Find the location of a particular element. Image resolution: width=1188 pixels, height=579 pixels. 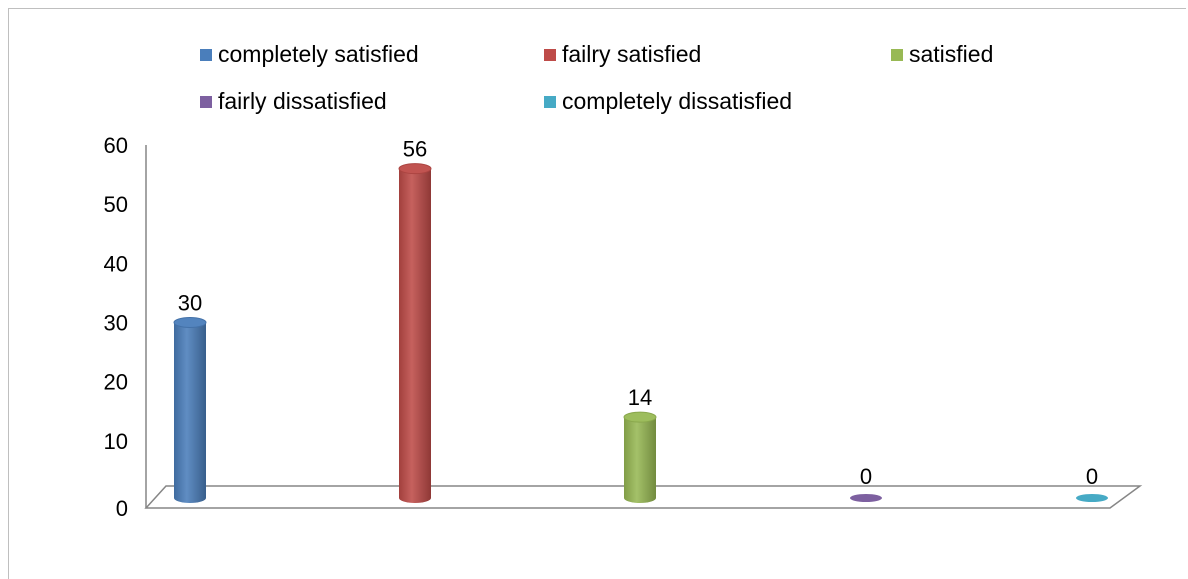

bar-fairly-dissatisfied is located at coordinates (866, 498).